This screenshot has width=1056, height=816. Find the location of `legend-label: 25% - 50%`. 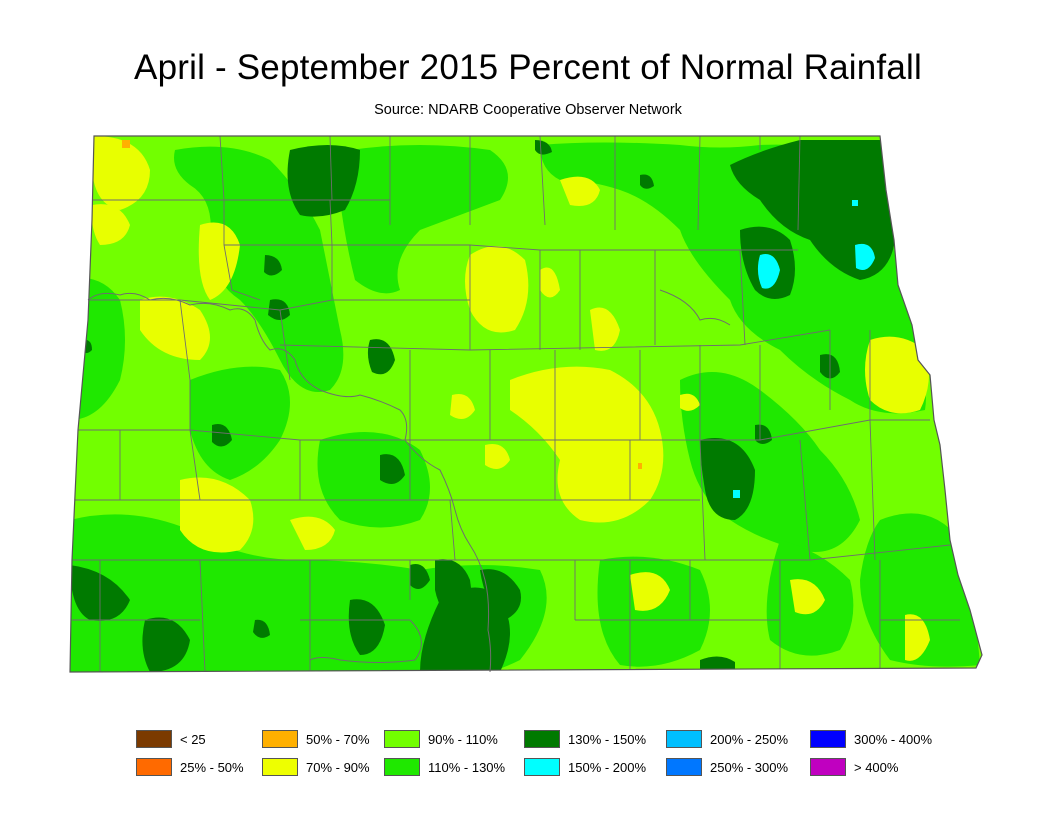

legend-label: 25% - 50% is located at coordinates (212, 767).